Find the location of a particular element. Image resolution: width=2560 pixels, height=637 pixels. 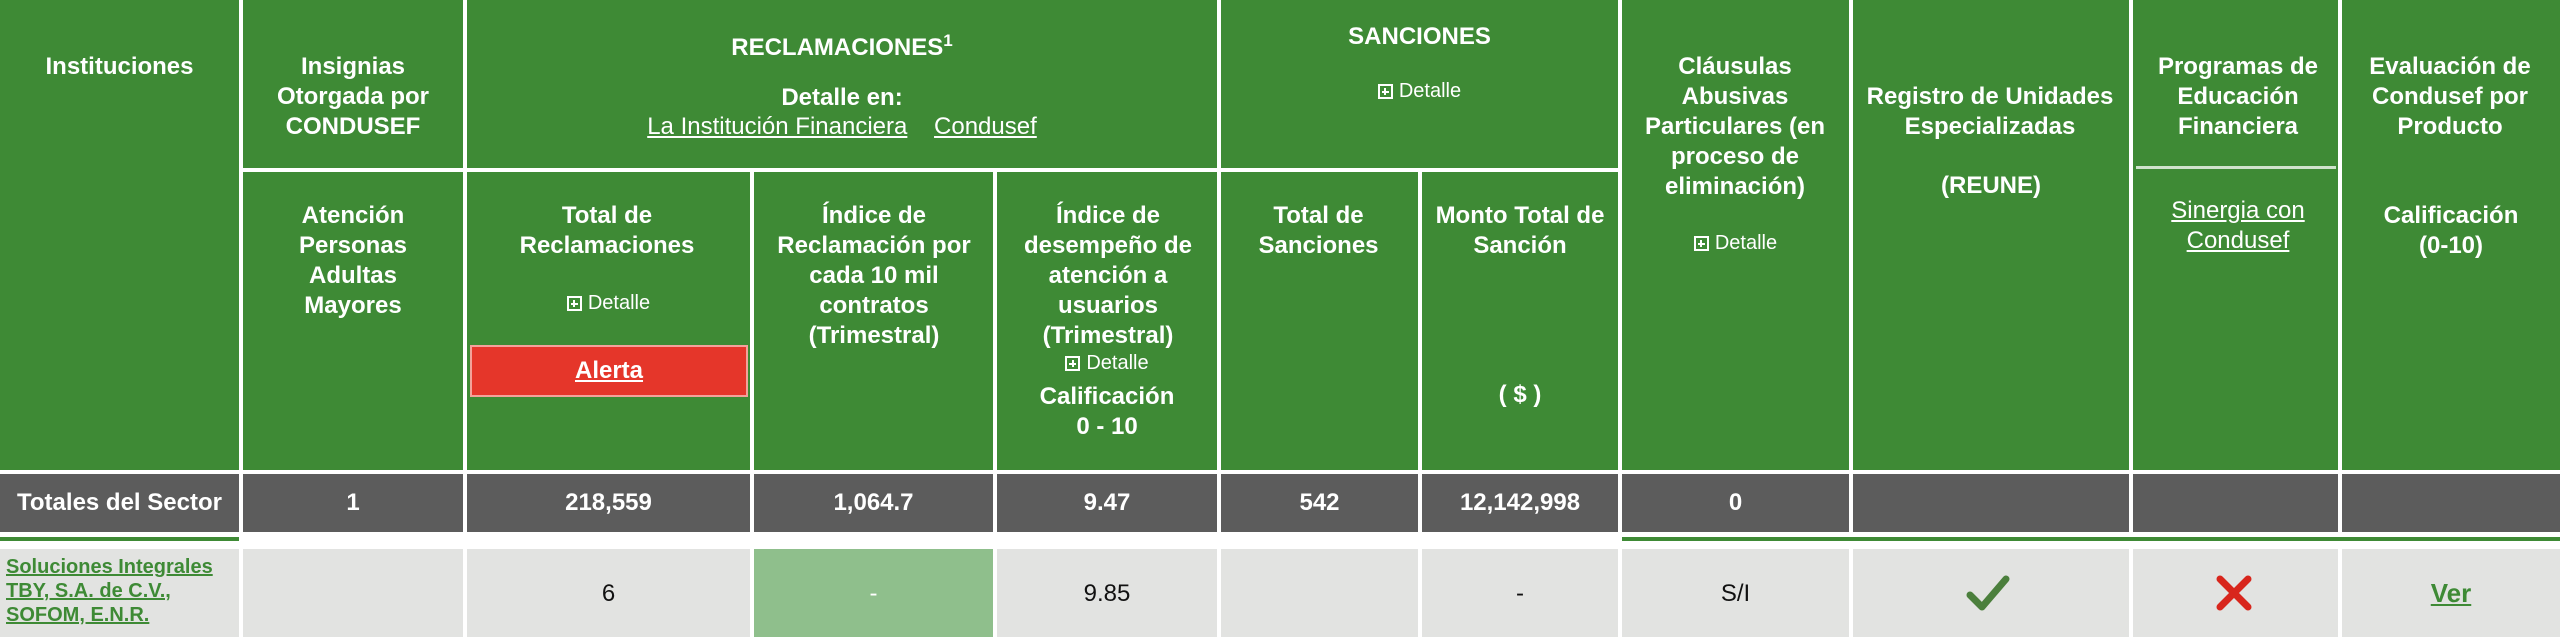

header-detalle-en: Detalle en: is located at coordinates (842, 97).